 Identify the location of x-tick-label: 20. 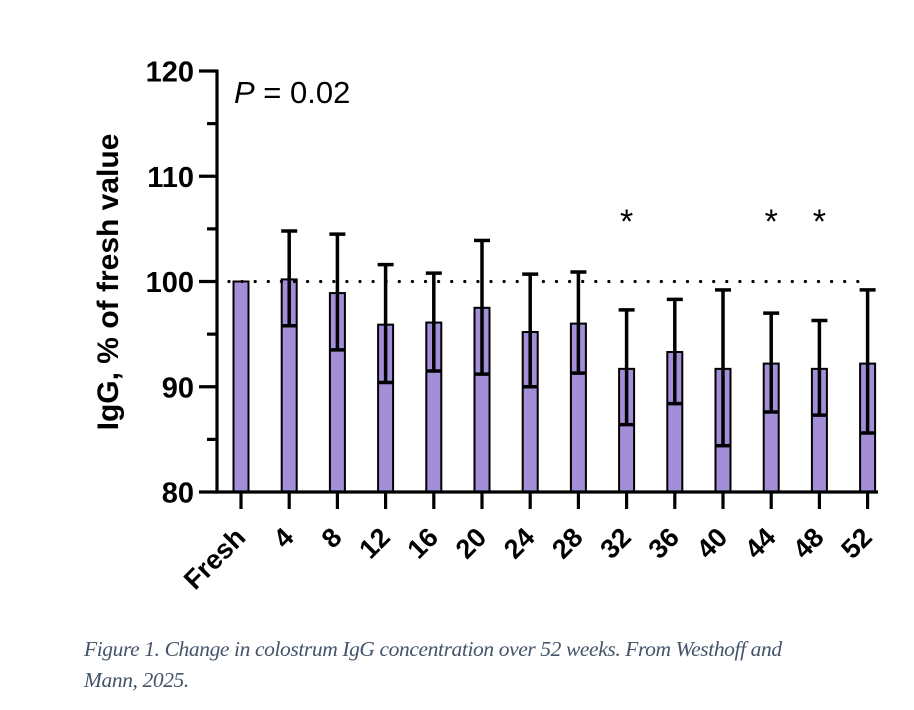
(471, 543).